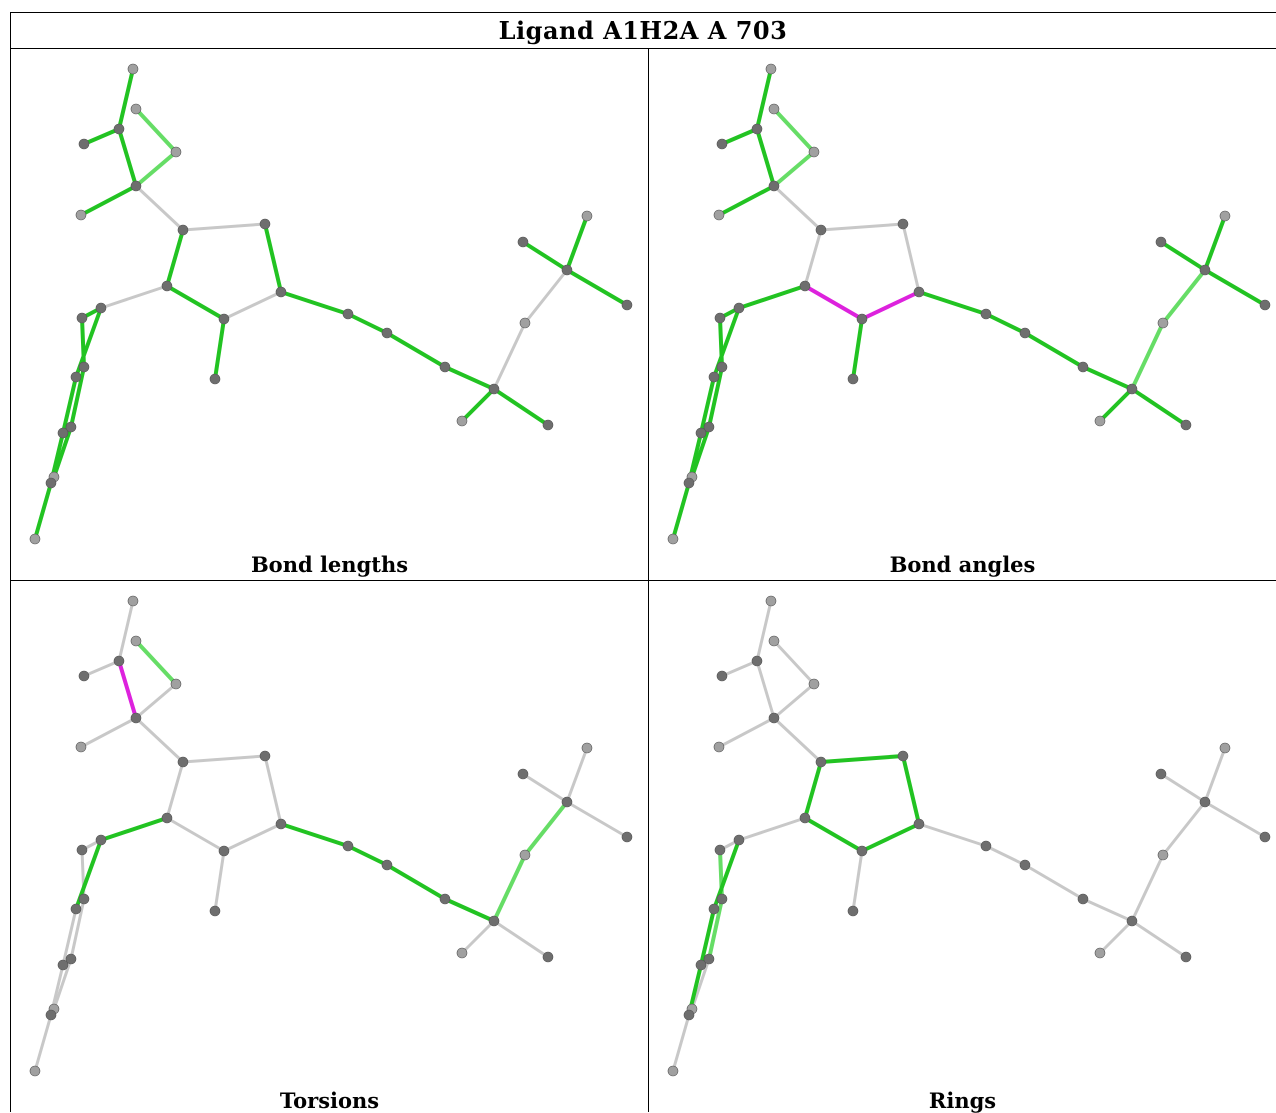 The width and height of the screenshot is (1276, 1113). What do you see at coordinates (10, 562) in the screenshot?
I see `border-left` at bounding box center [10, 562].